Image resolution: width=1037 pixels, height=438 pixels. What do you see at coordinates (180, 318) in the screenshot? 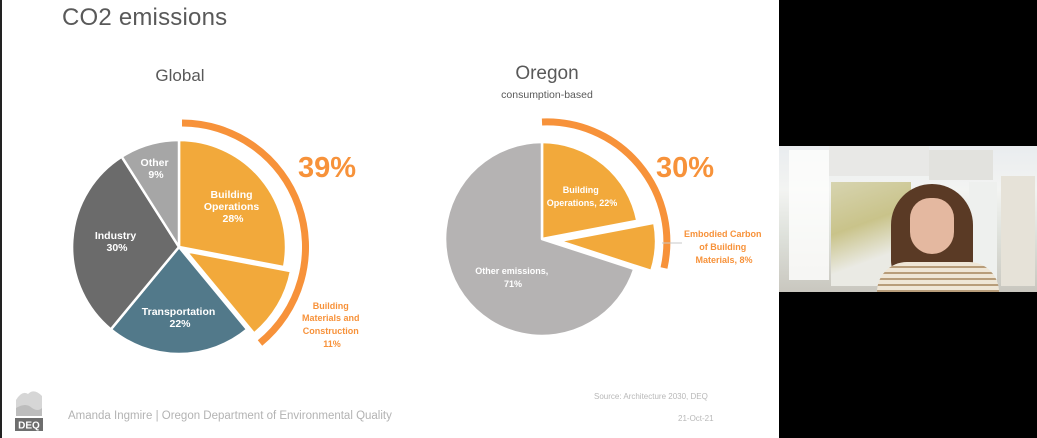
I see `global-label-transport: Transportation 22%` at bounding box center [180, 318].